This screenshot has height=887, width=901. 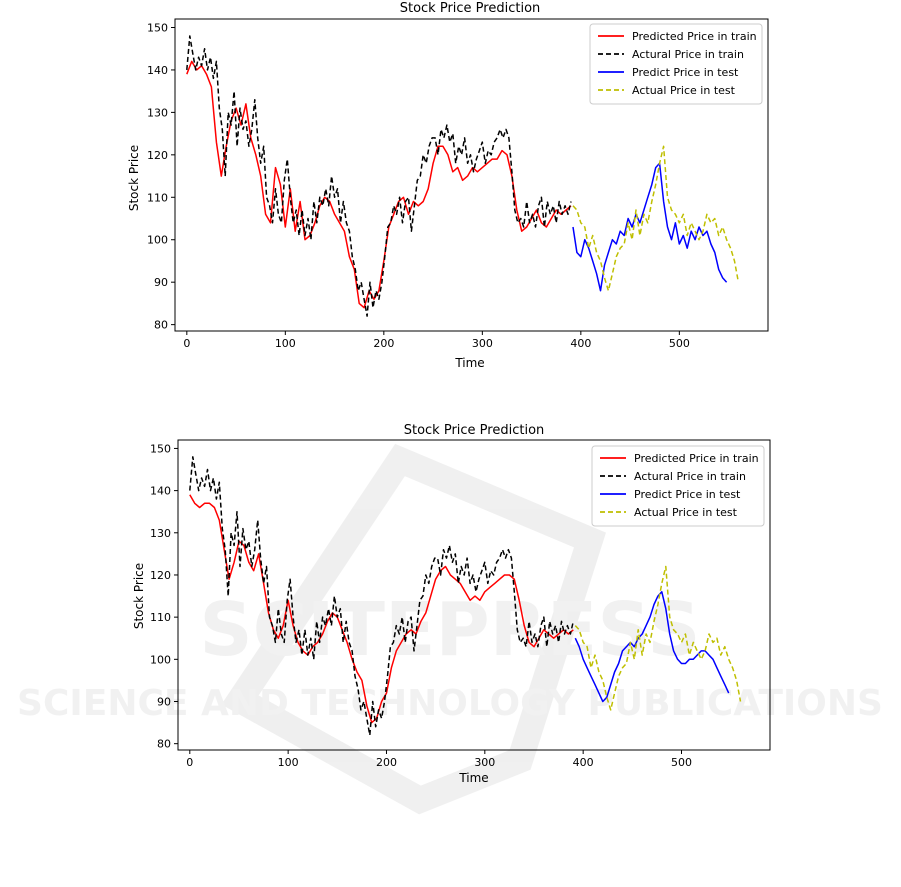 I want to click on watermark-line2: SCIENCE AND TECHNOLOGY PUBLICATIONS, so click(x=450, y=703).